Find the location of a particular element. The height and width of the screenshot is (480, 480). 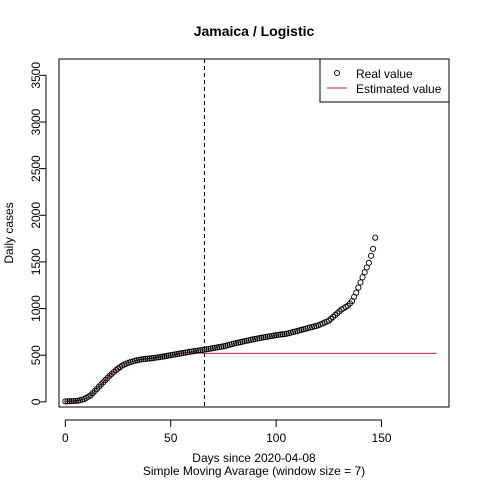

legend-box is located at coordinates (384, 80).